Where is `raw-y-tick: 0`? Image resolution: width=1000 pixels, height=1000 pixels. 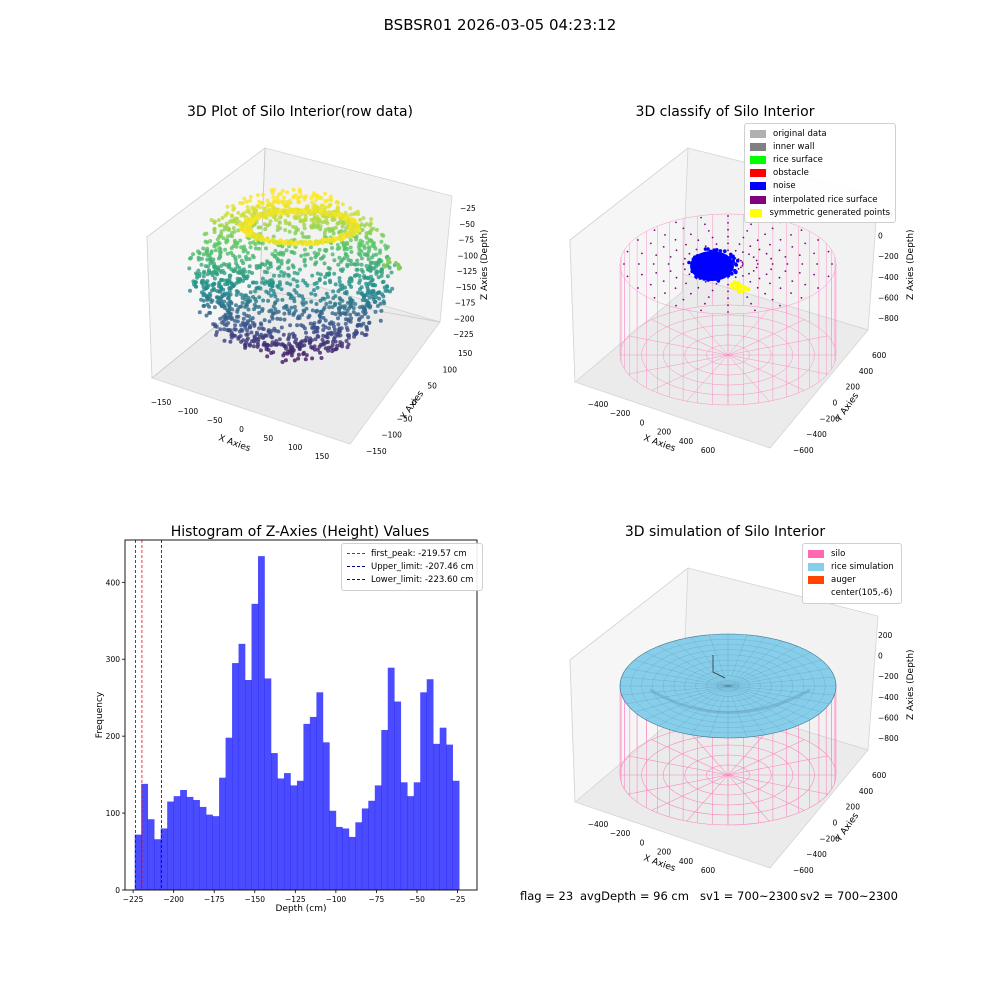 raw-y-tick: 0 is located at coordinates (414, 402).